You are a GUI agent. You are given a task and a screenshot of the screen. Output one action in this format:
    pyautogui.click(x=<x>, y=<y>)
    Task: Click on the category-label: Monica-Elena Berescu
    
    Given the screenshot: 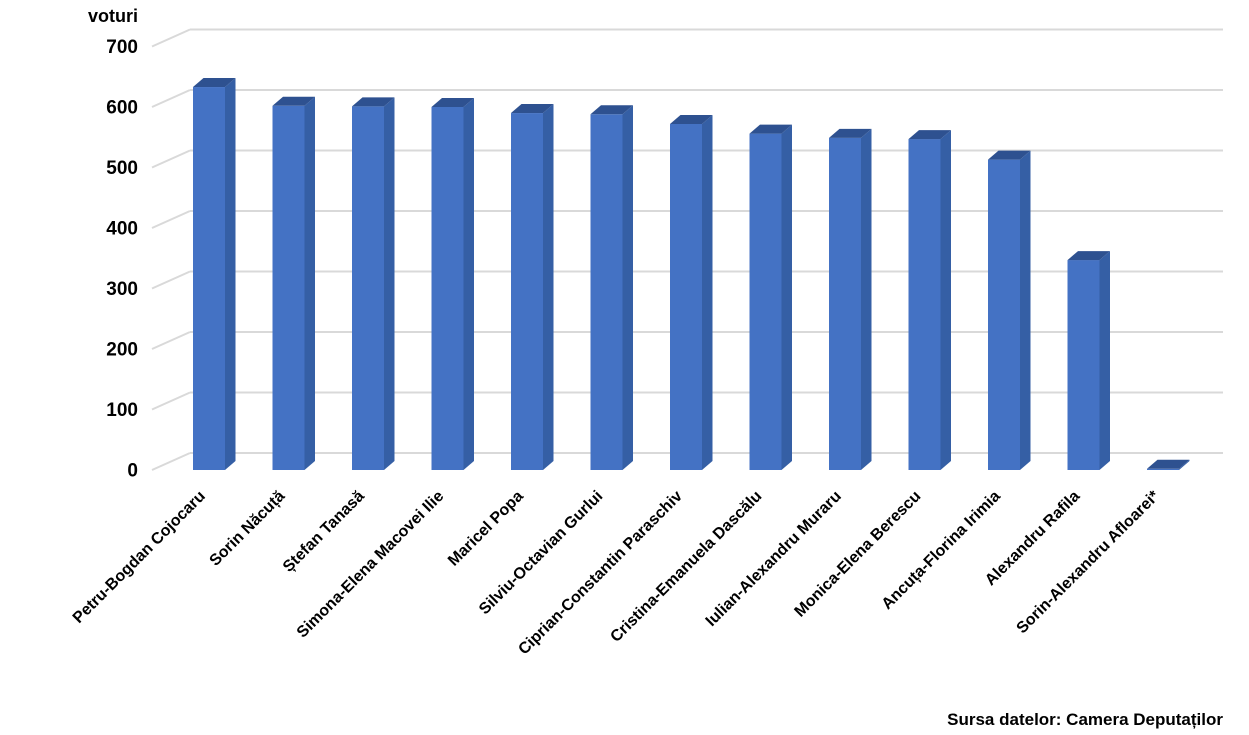 What is the action you would take?
    pyautogui.click(x=858, y=554)
    